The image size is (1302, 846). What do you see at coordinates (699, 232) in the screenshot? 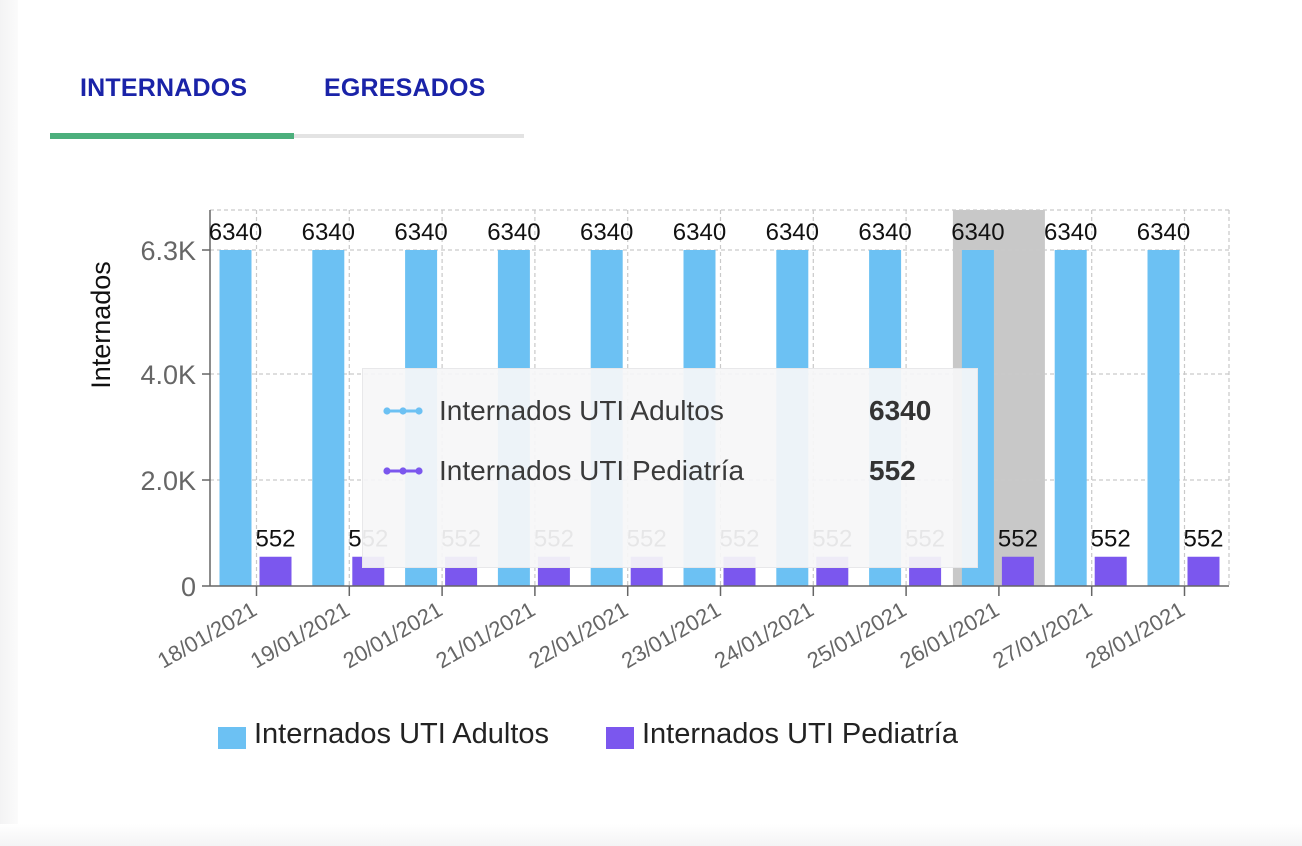
I see `data-label-adultos-5: 6340` at bounding box center [699, 232].